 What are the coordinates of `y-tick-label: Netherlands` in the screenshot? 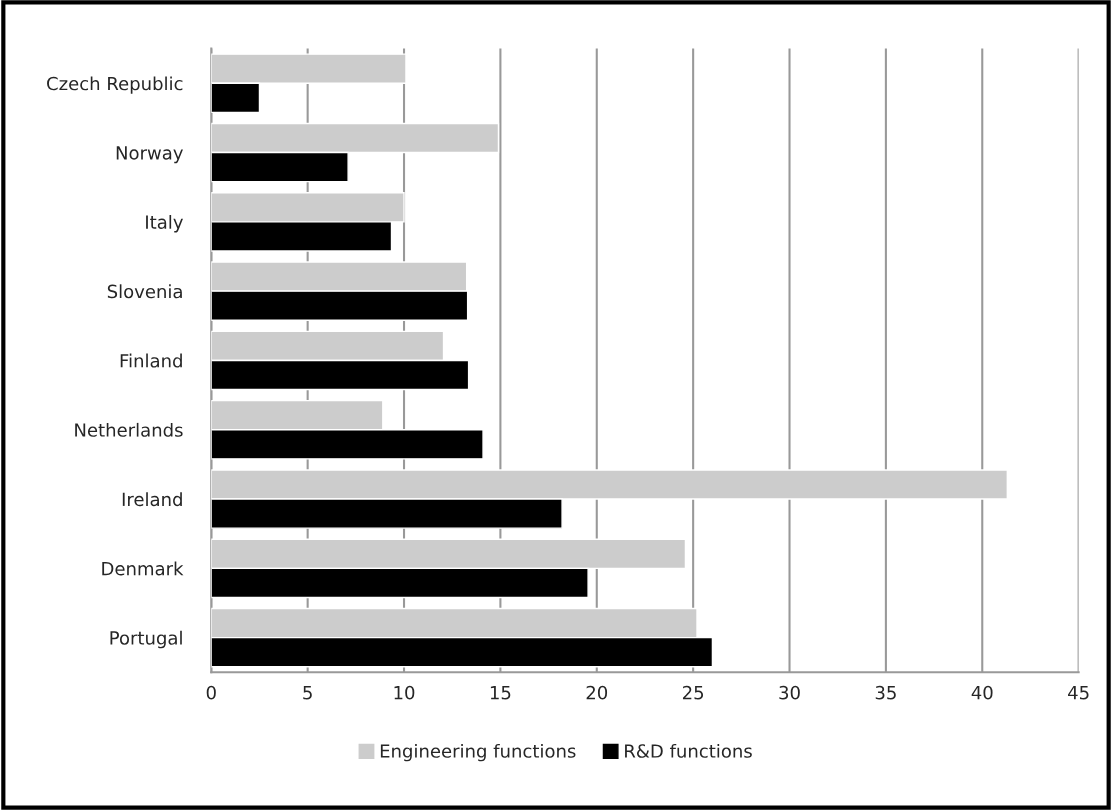 It's located at (129, 429).